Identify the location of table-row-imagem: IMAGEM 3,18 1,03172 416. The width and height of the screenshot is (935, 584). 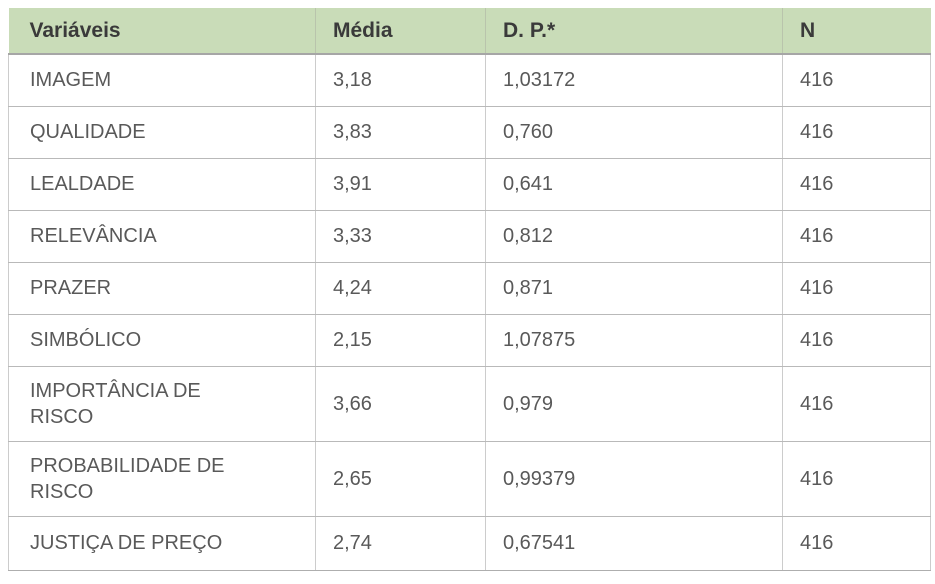
(469, 80).